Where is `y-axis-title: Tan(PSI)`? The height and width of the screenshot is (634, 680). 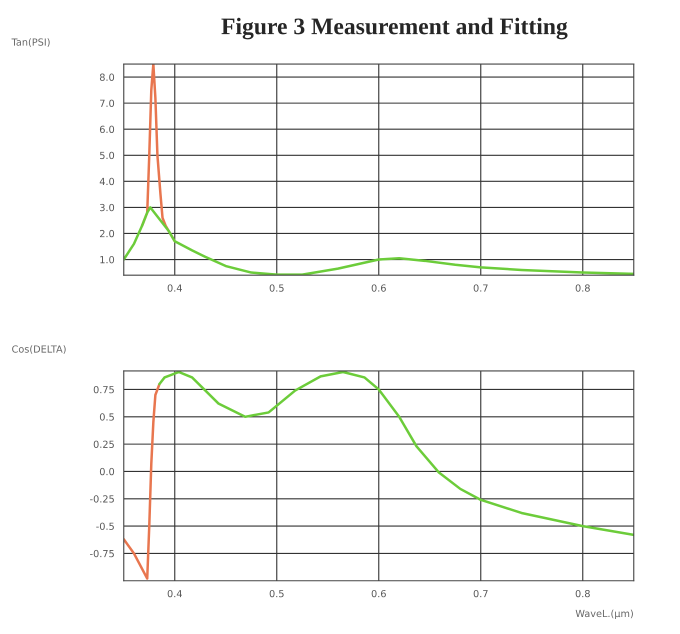
y-axis-title: Tan(PSI) is located at coordinates (31, 42).